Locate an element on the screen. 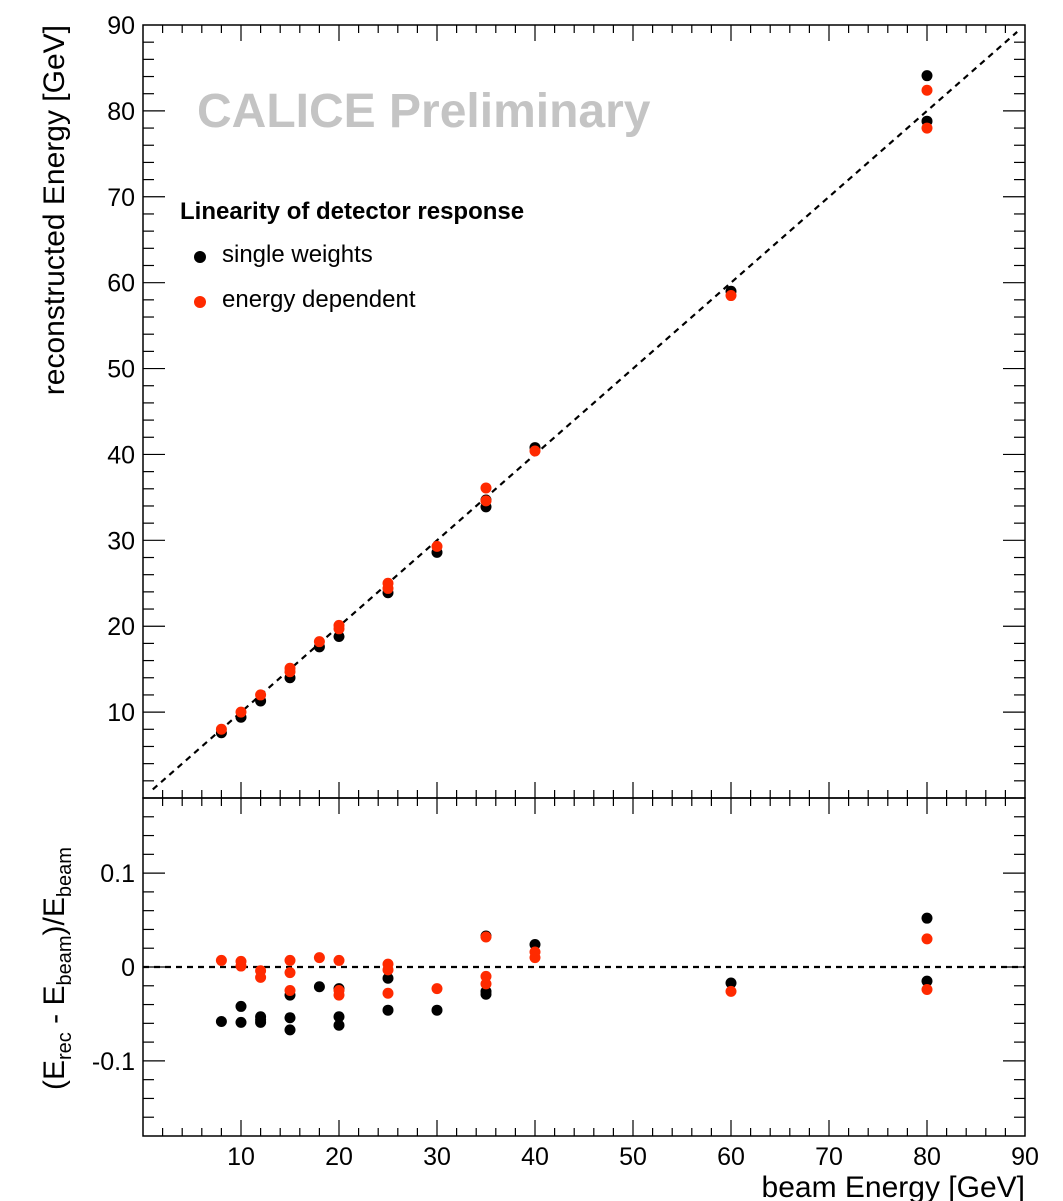 The width and height of the screenshot is (1063, 1201). x-tick-label: 30 is located at coordinates (437, 1157).